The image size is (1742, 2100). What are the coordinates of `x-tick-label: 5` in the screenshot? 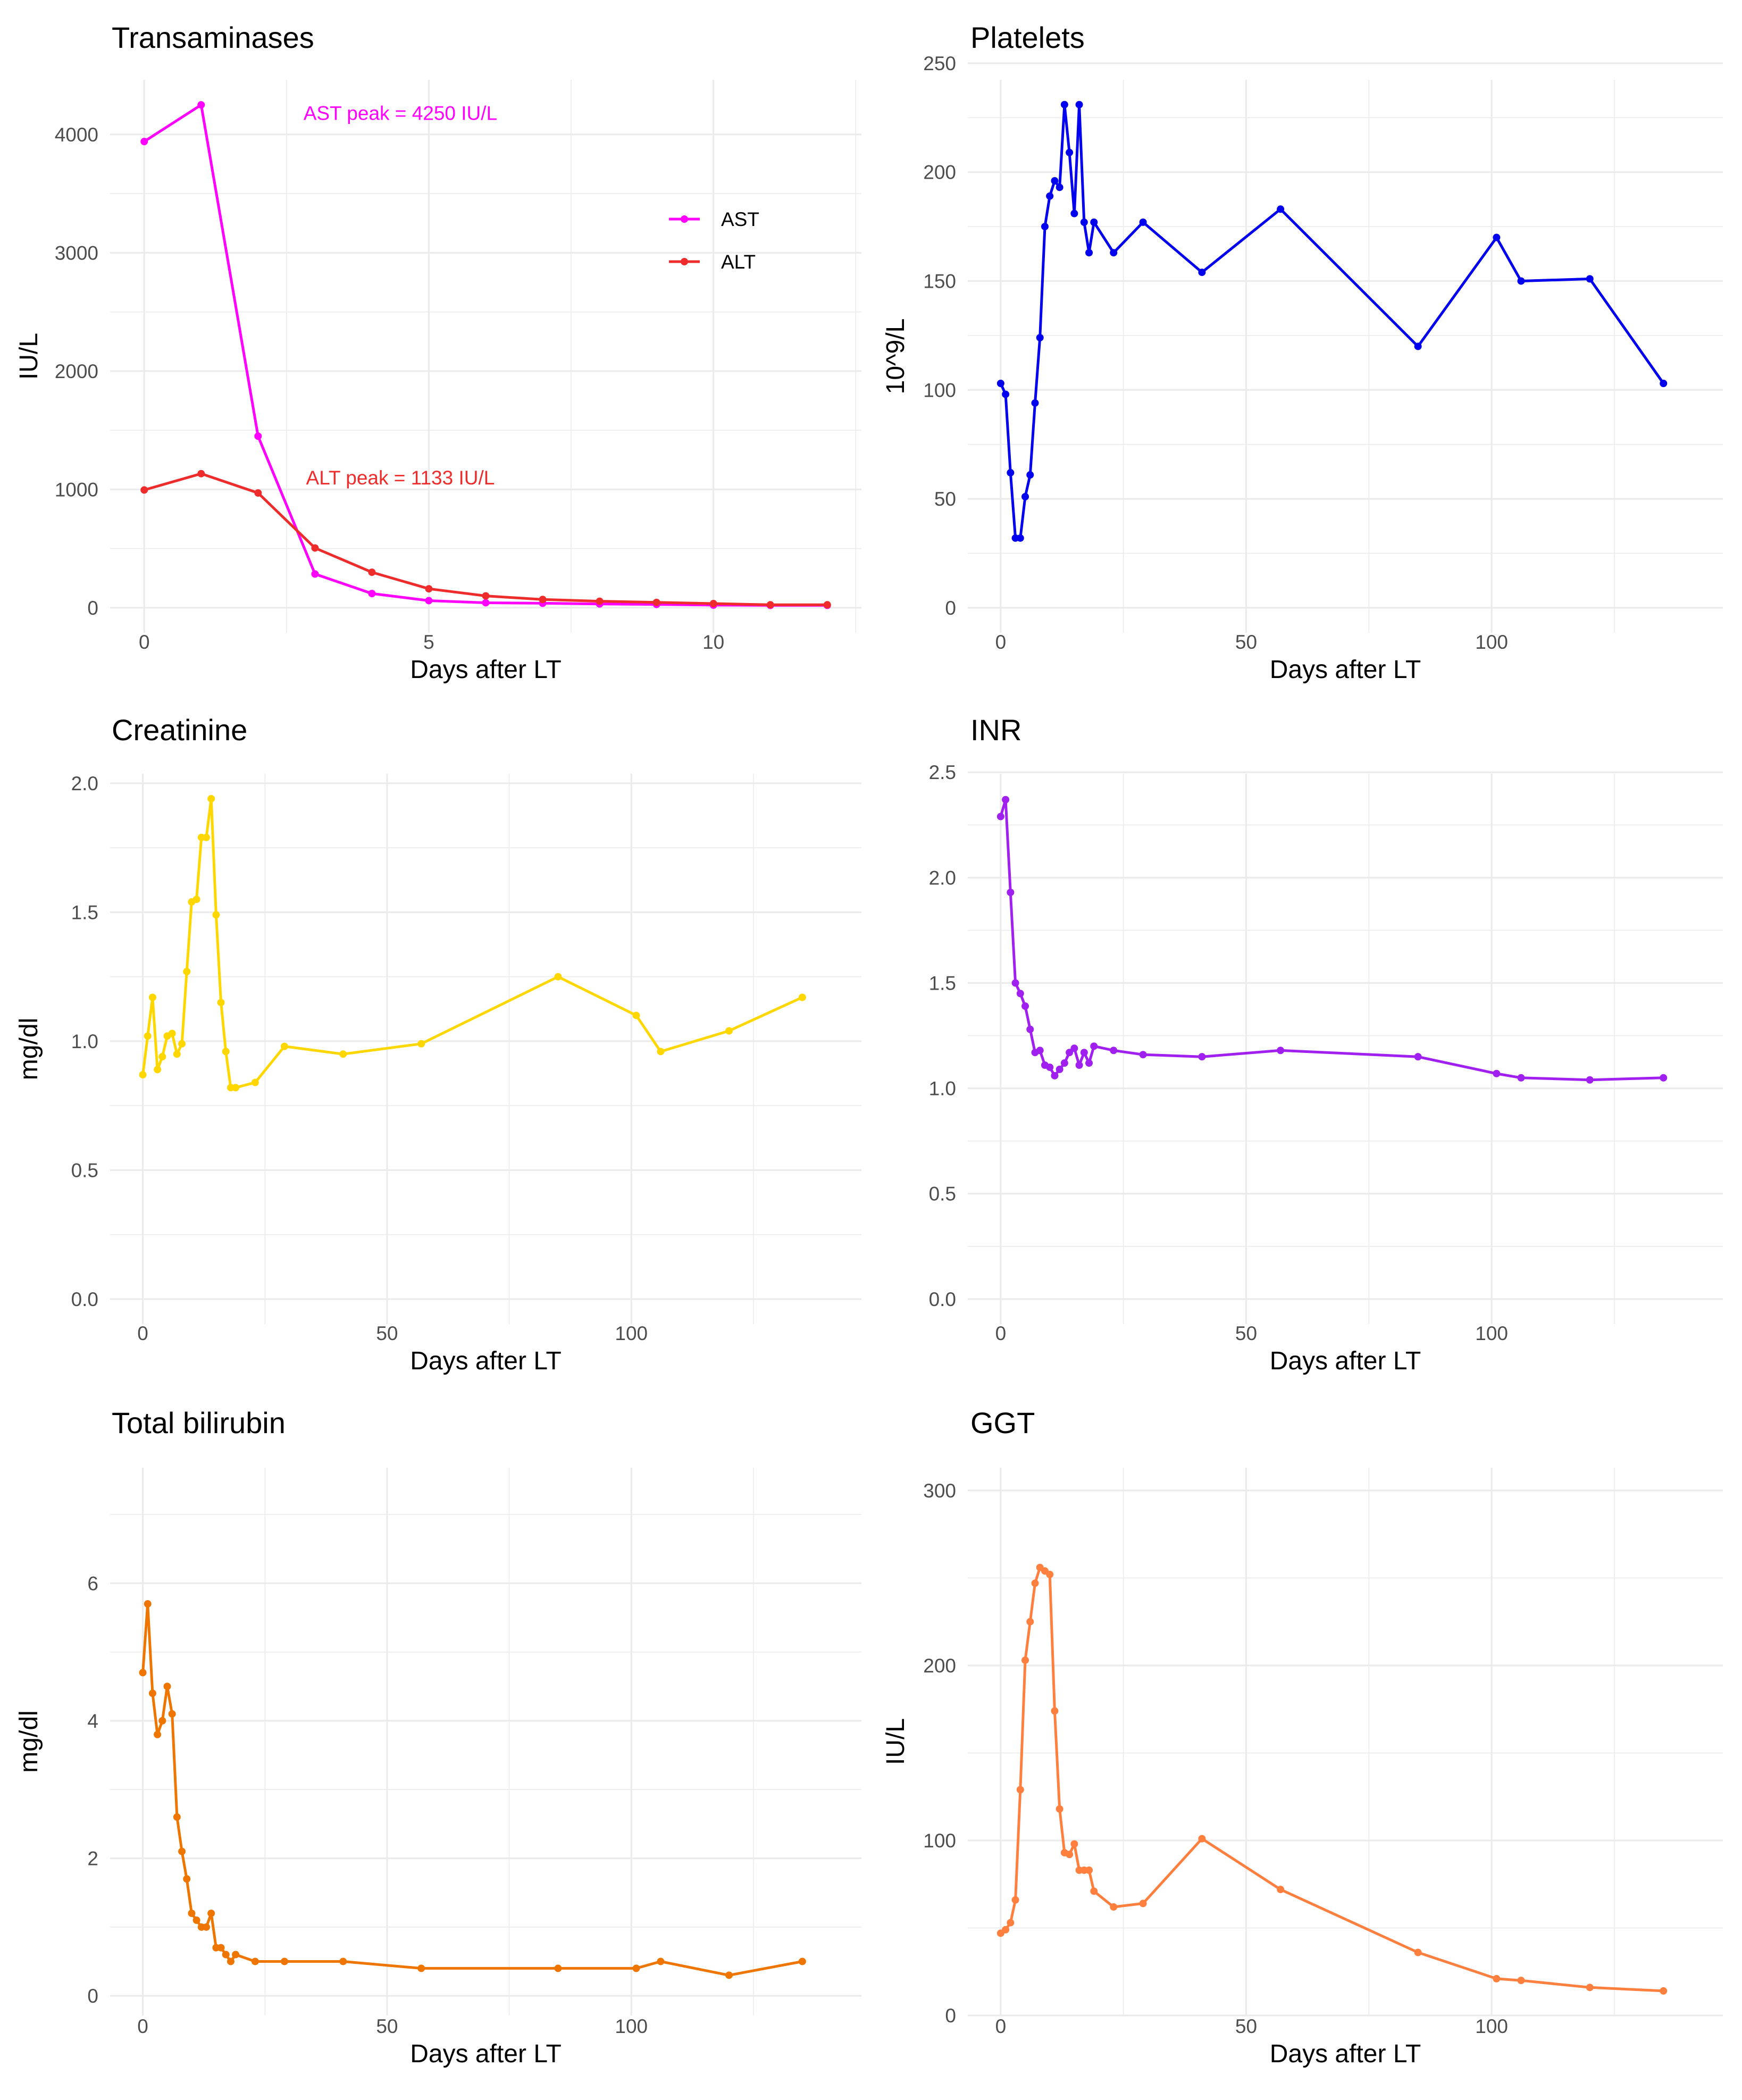 It's located at (428, 642).